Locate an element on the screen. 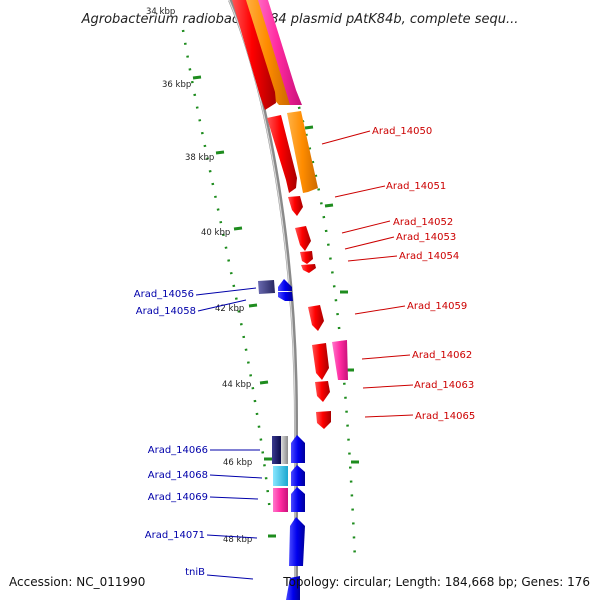 This screenshot has height=600, width=600. label-Arad_14071: Arad_14071 is located at coordinates (175, 535).